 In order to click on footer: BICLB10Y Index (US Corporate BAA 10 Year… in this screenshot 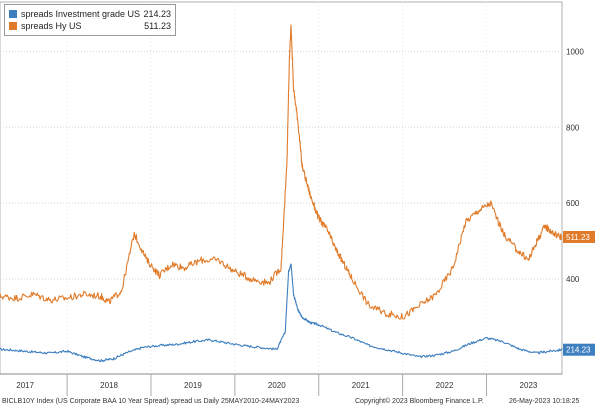, I will do `click(298, 402)`.